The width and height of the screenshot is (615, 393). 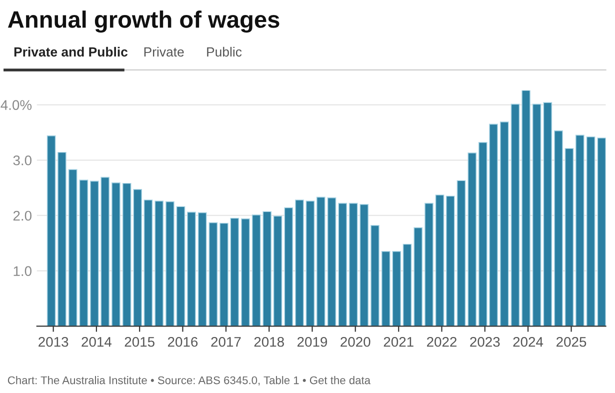 I want to click on x-tick-label: 2023, so click(x=485, y=341).